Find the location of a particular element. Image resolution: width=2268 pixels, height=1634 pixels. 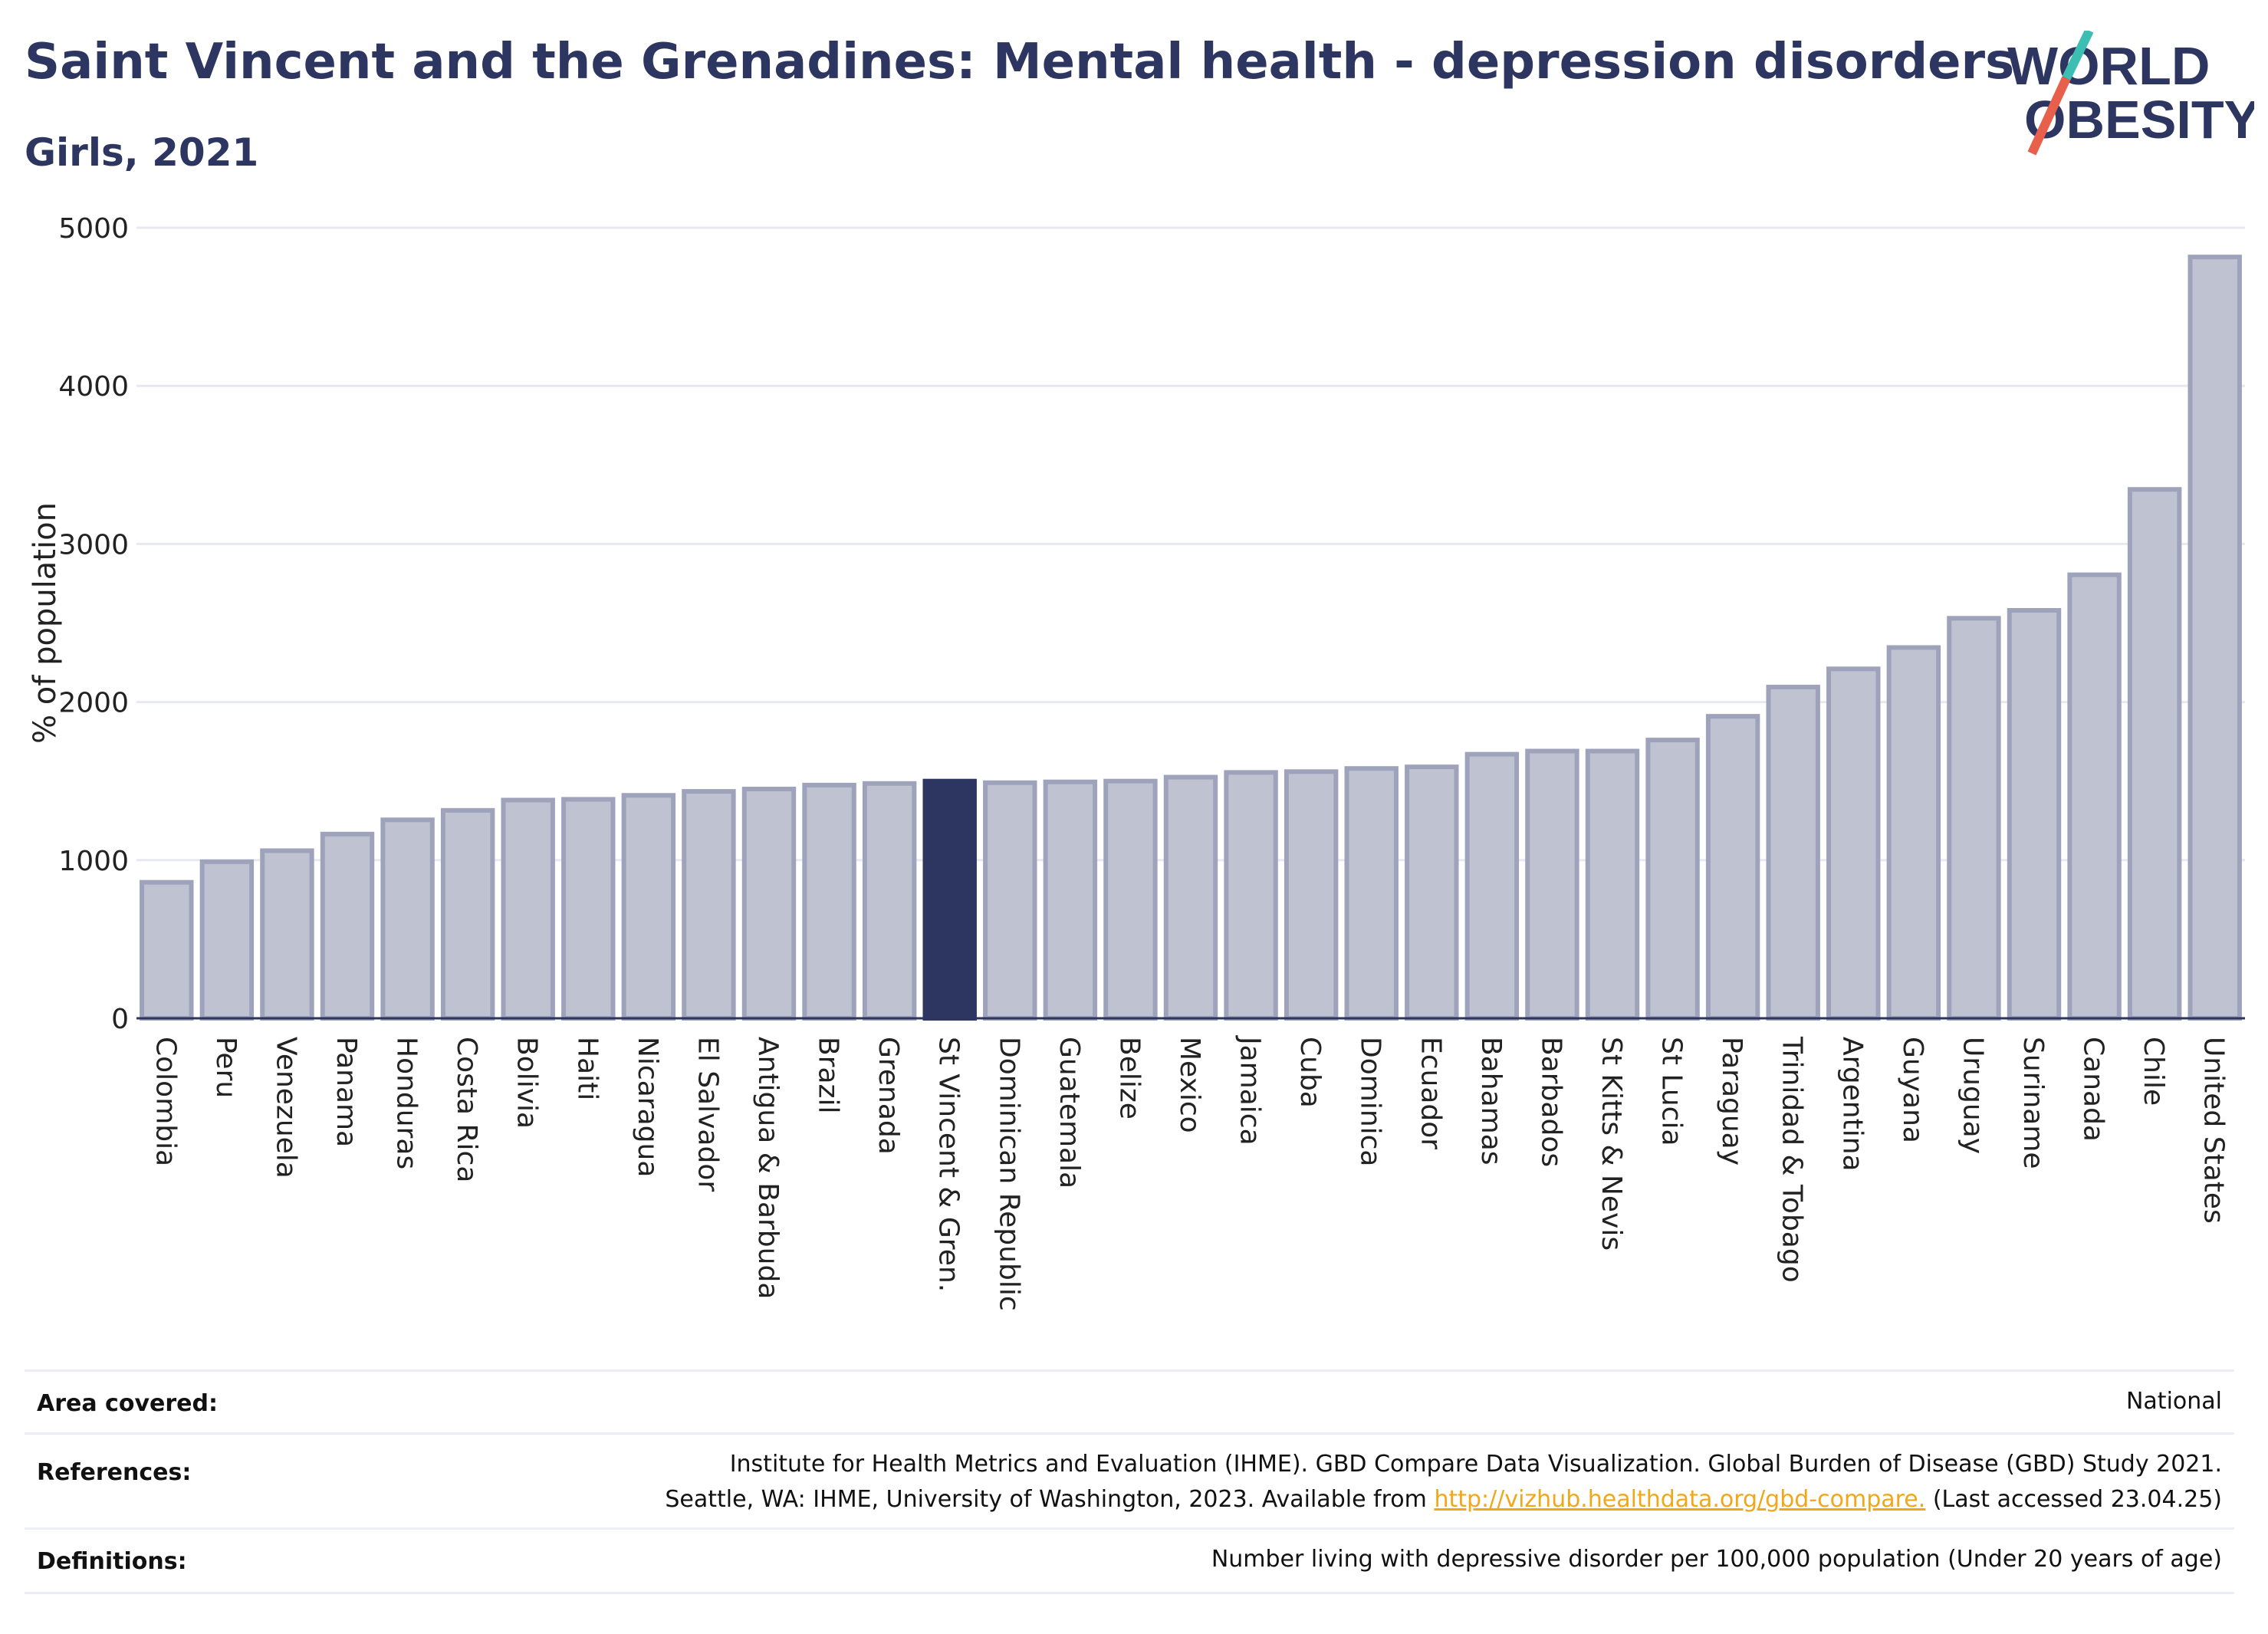

bar-guatemala is located at coordinates (1070, 900).